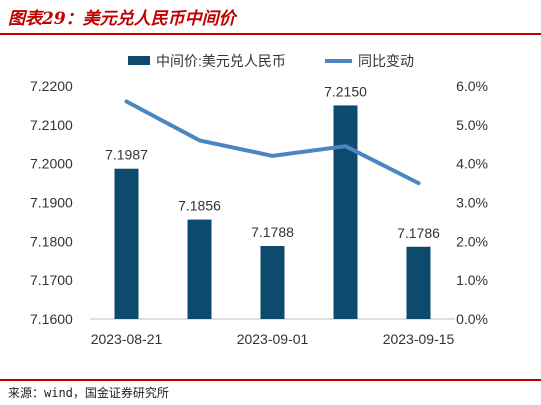  What do you see at coordinates (472, 280) in the screenshot?
I see `right-axis-tick-label: 1.0%` at bounding box center [472, 280].